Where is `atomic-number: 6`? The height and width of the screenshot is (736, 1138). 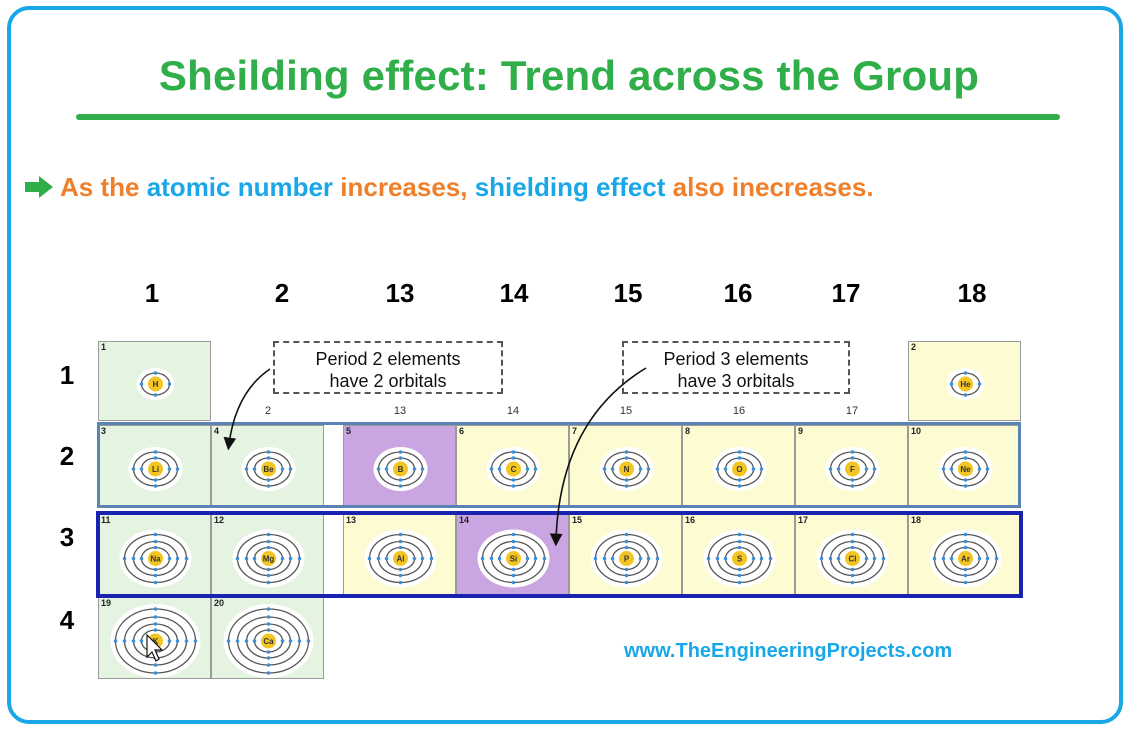 atomic-number: 6 is located at coordinates (462, 431).